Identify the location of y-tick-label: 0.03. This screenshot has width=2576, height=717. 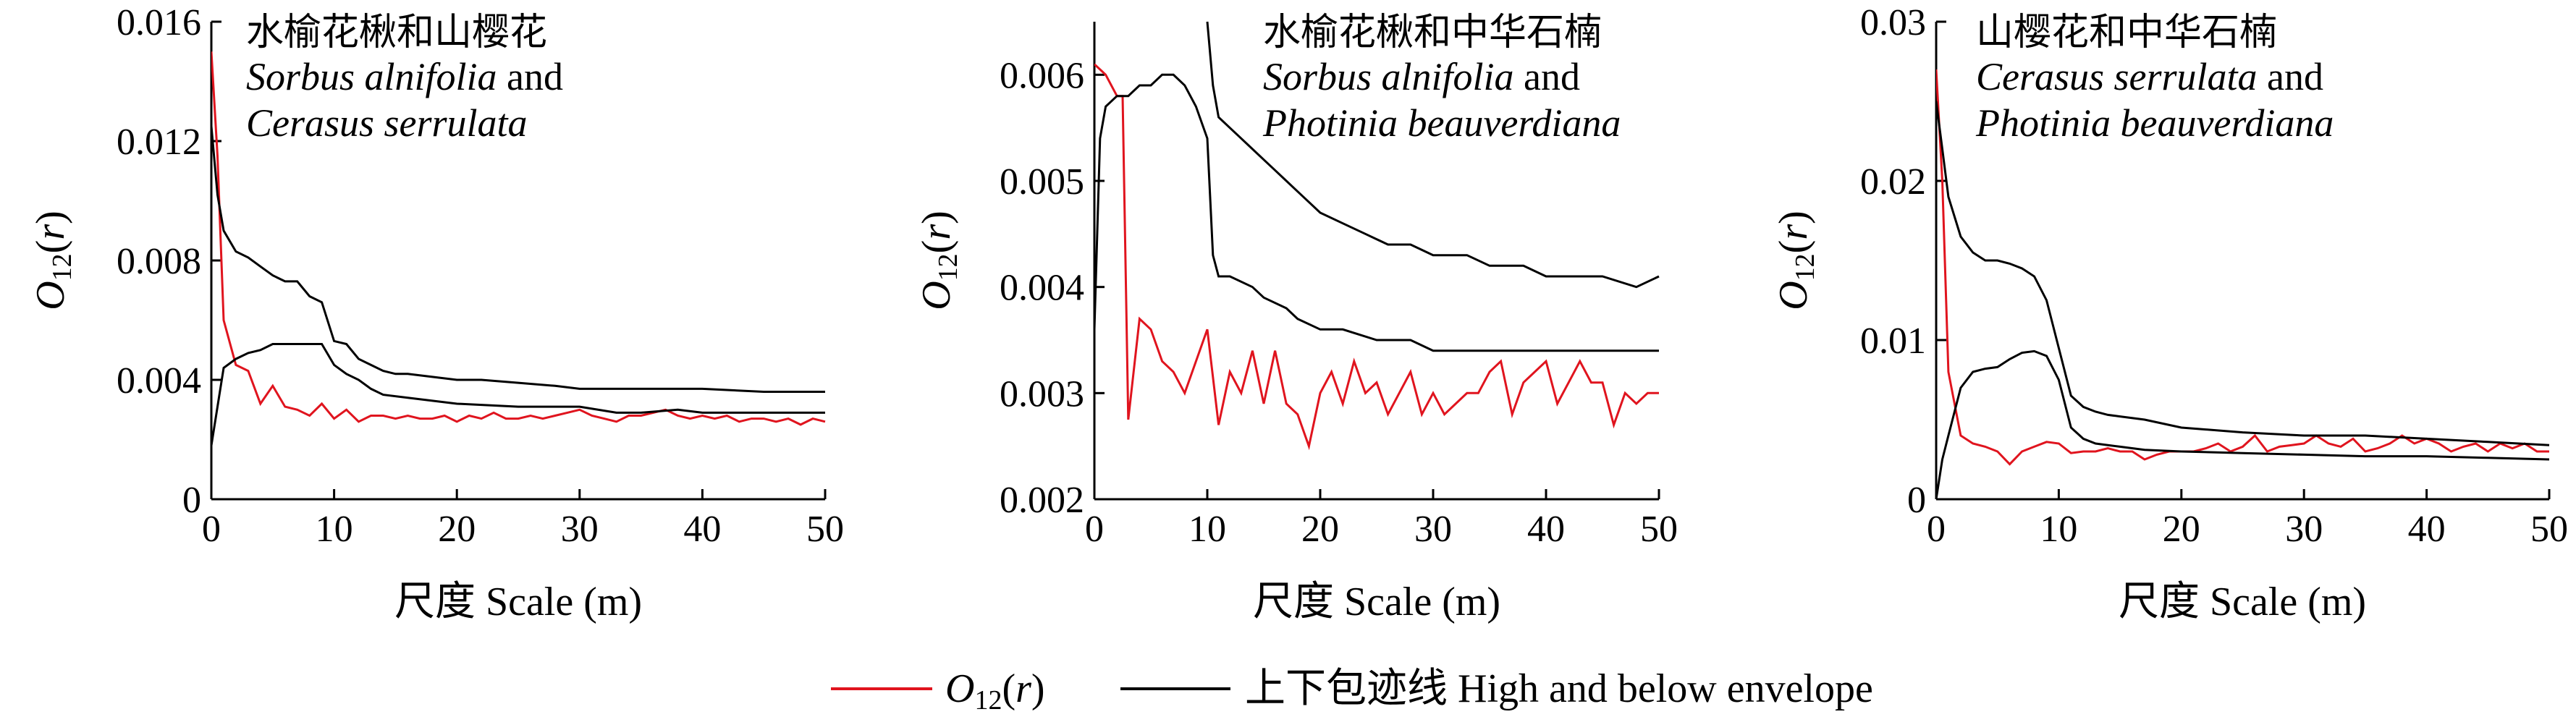
(1893, 22).